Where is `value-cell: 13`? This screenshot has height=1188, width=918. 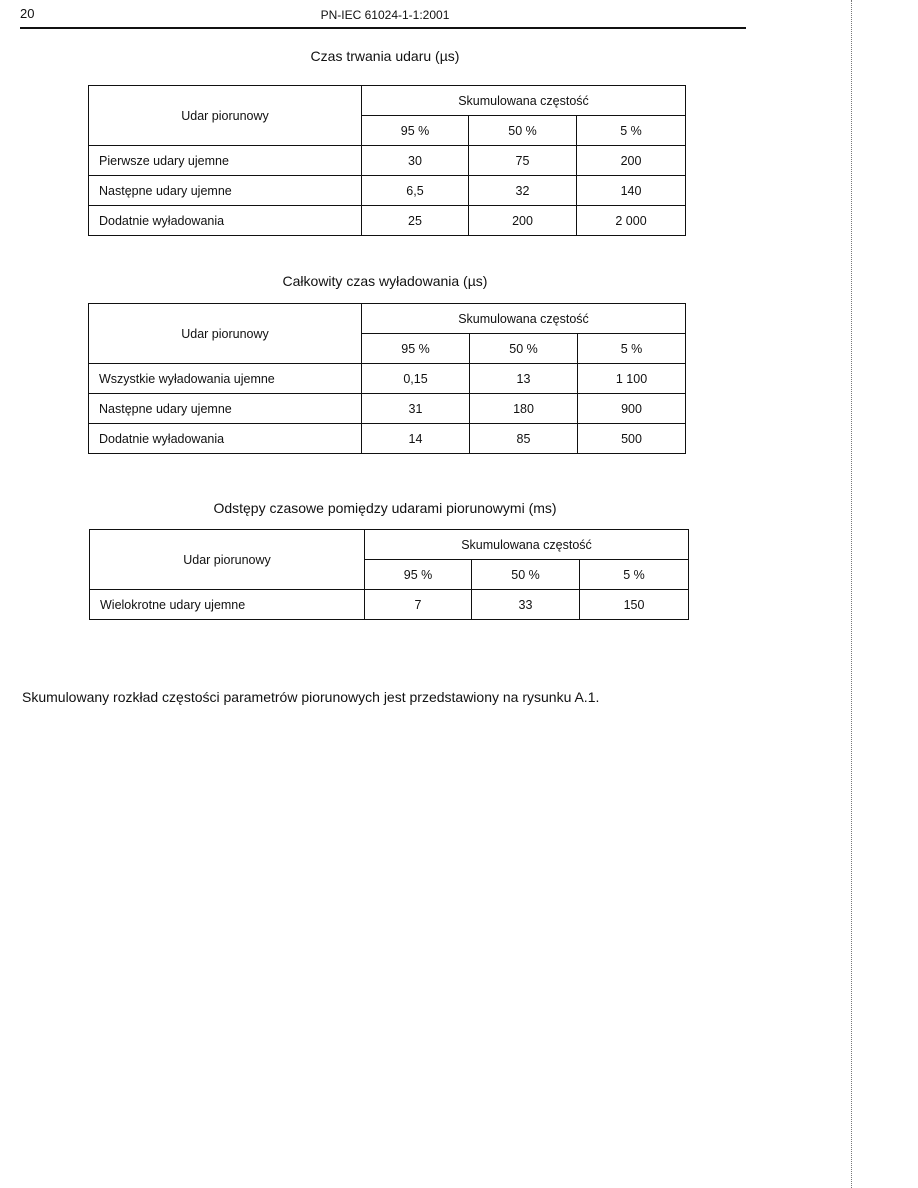
value-cell: 13 is located at coordinates (523, 378).